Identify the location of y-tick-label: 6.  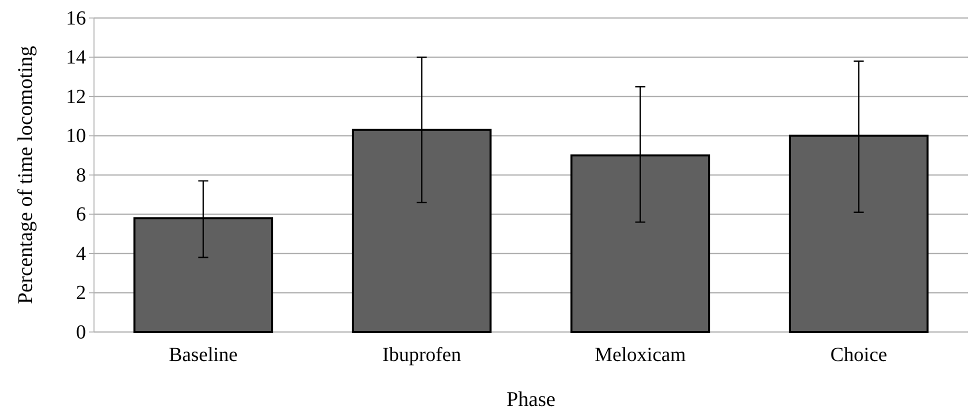
(81, 215).